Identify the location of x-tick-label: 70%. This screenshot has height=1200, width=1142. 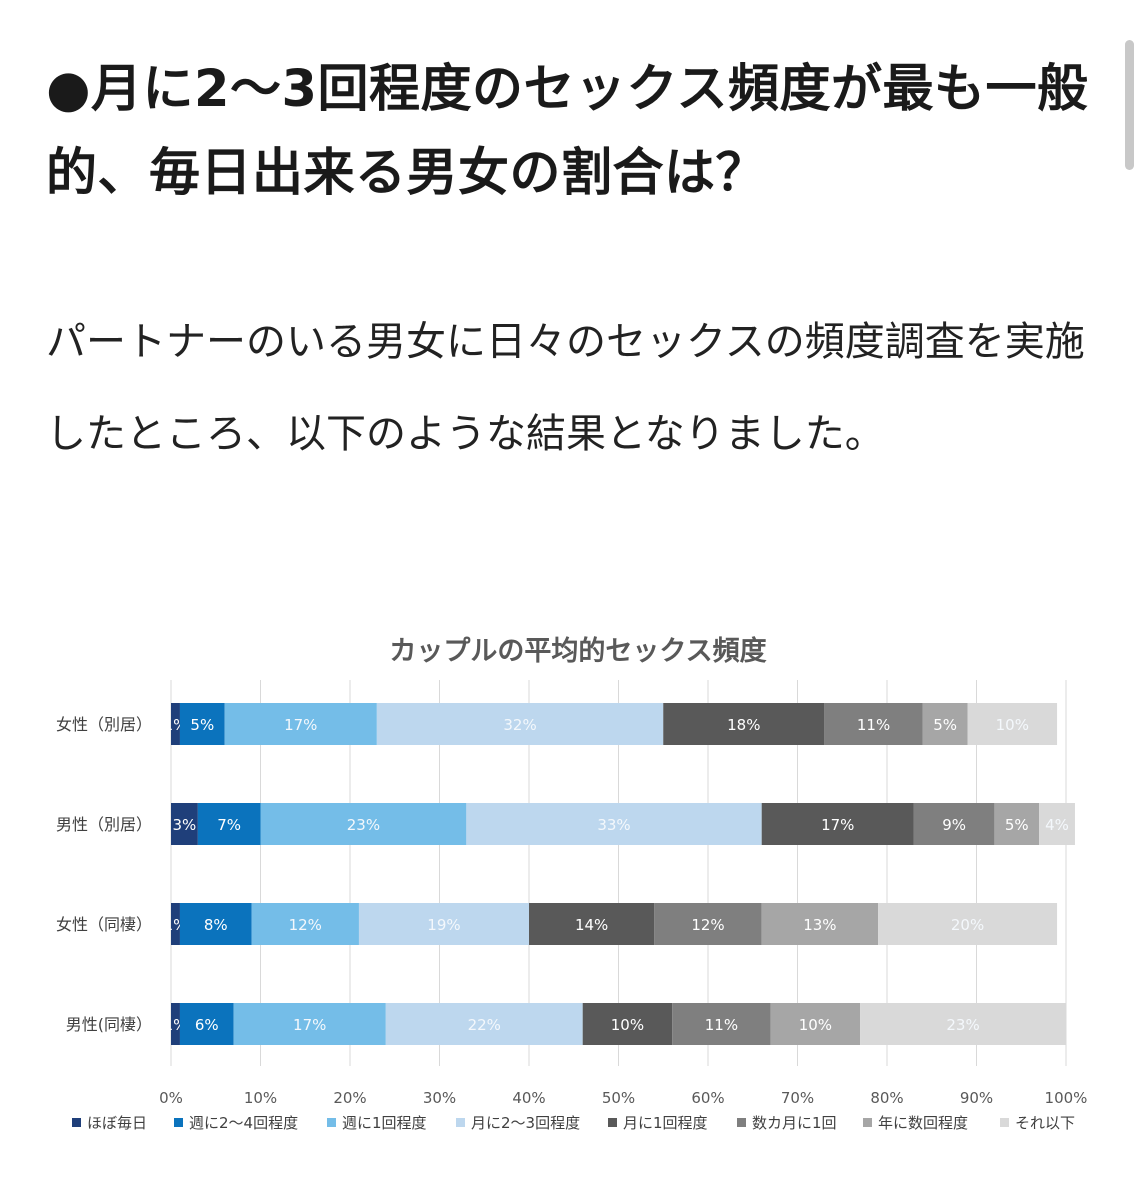
(797, 1098).